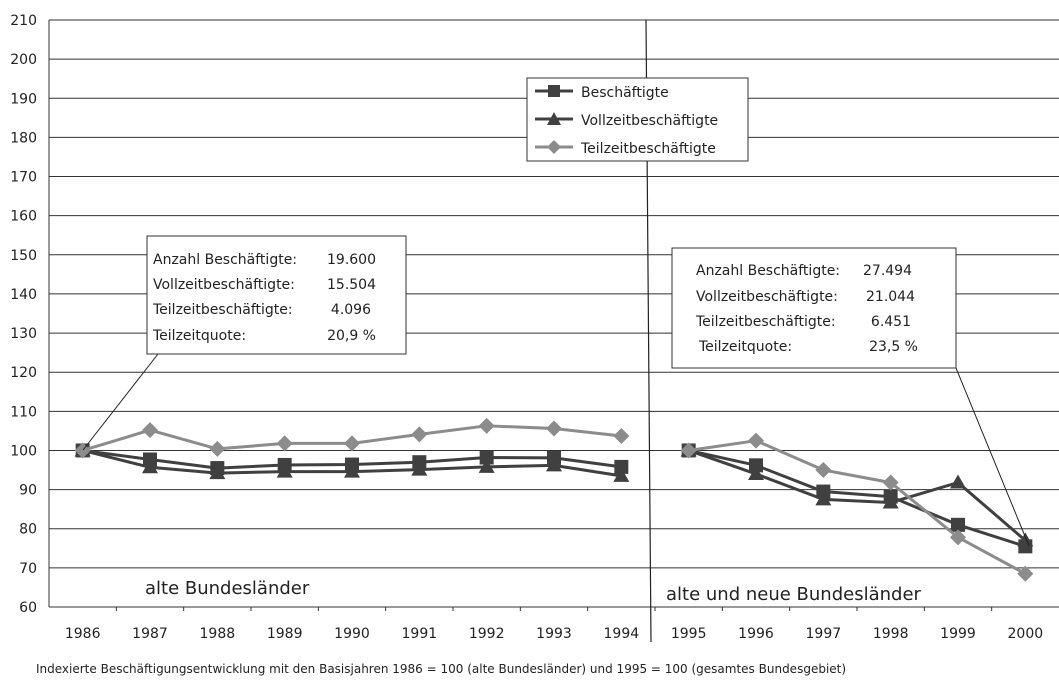  I want to click on info-alte-value-1: 15.504, so click(351, 285).